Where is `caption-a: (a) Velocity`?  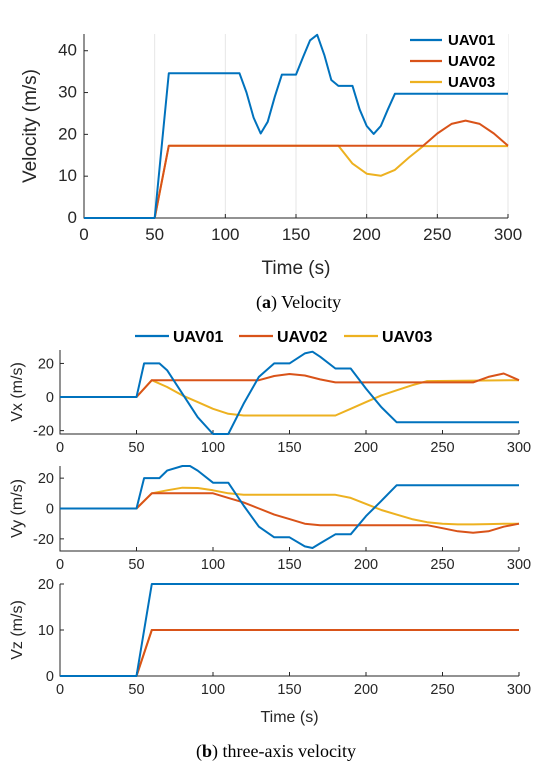
caption-a: (a) Velocity is located at coordinates (298, 302).